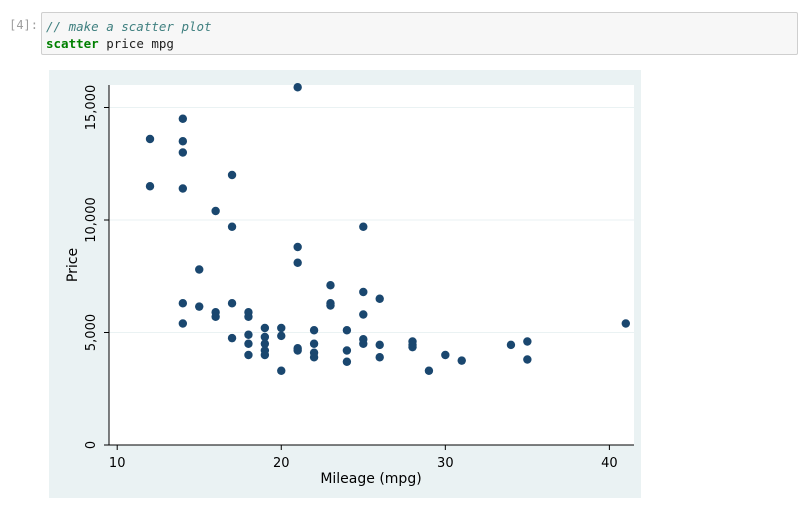 The height and width of the screenshot is (512, 810). Describe the element at coordinates (91, 108) in the screenshot. I see `y-tick-label: 15,000` at that location.